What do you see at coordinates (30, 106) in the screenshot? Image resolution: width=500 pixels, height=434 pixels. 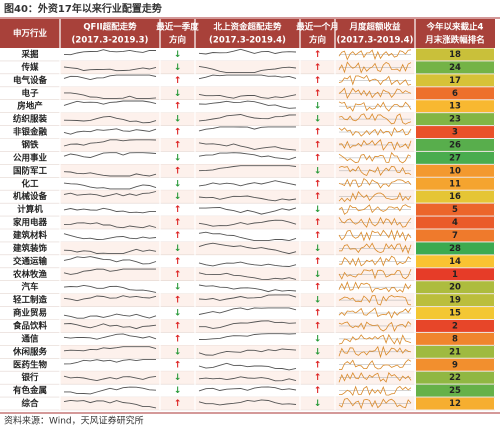 I see `industry-name: 房地产` at bounding box center [30, 106].